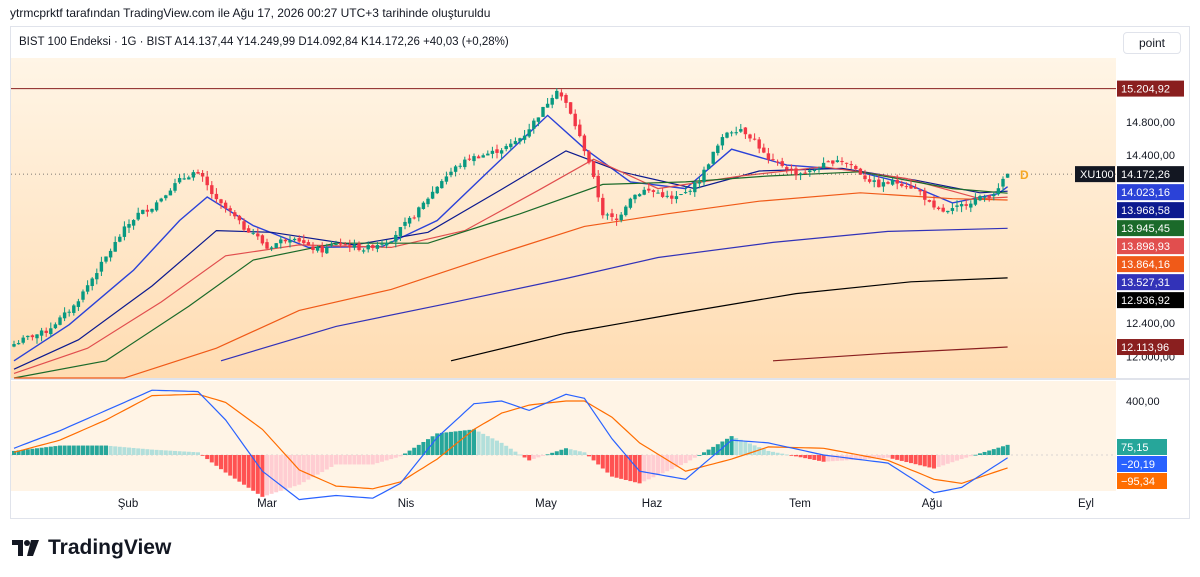  I want to click on last-price-tag: 14.172,26, so click(1150, 174).